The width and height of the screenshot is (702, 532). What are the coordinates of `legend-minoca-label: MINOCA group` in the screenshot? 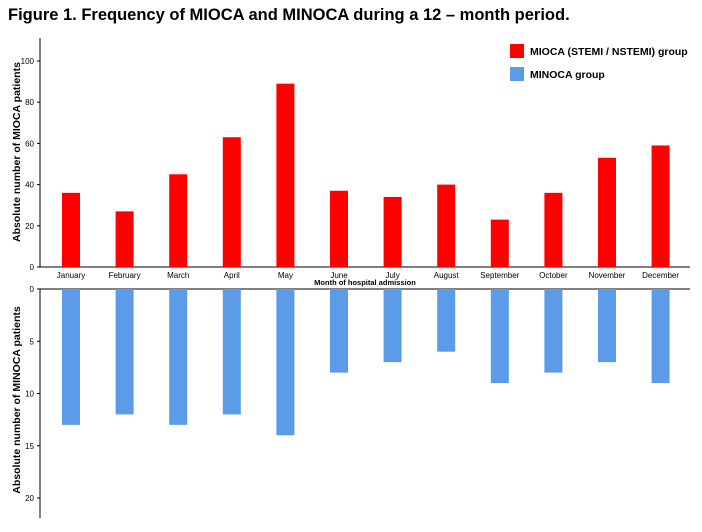 It's located at (567, 75).